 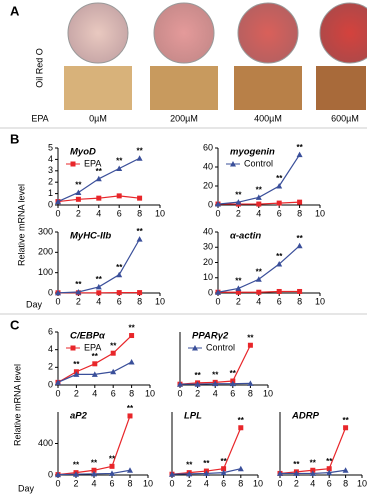 What do you see at coordinates (208, 231) in the screenshot?
I see `y-tick-label: 40` at bounding box center [208, 231].